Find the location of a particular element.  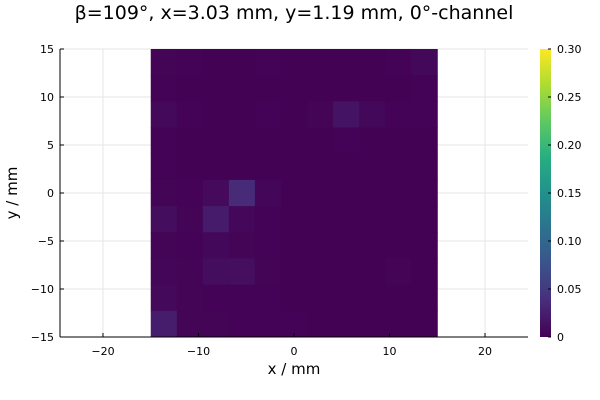

colorbar-tick-label: 0.20 is located at coordinates (569, 145).